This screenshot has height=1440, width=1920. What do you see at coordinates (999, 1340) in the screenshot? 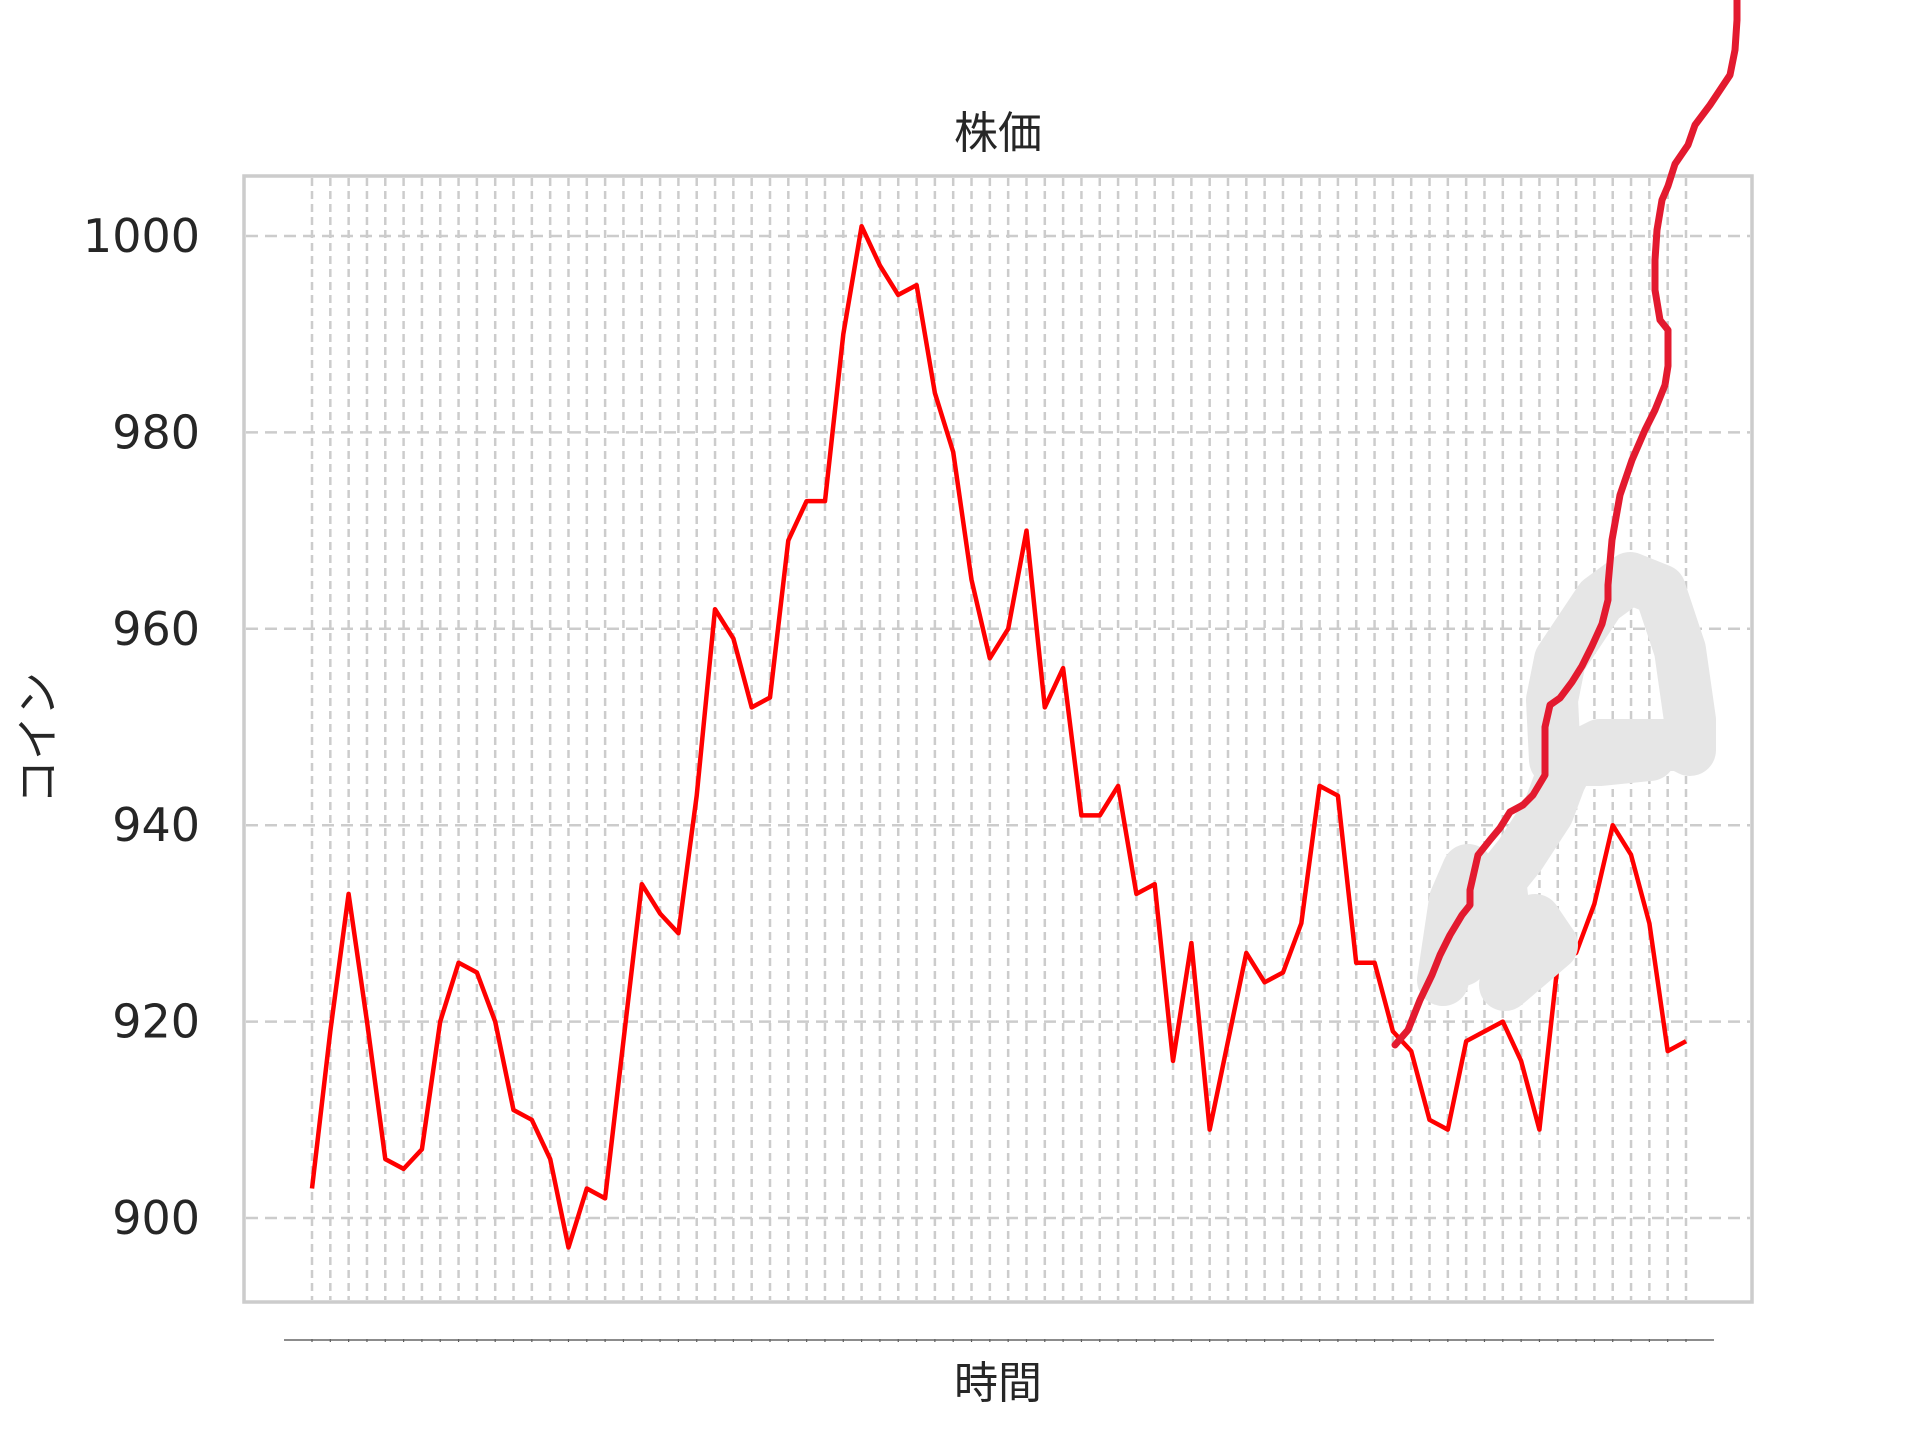
I see `x-tick-marks` at bounding box center [999, 1340].